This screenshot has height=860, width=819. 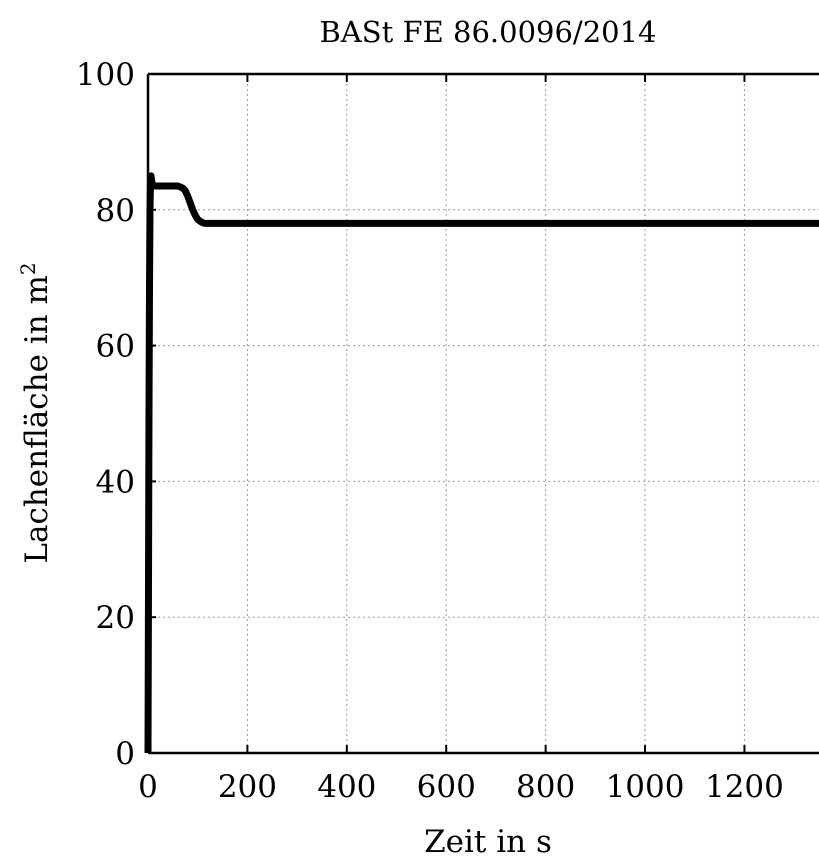 I want to click on x-axis-label: Zeit in s, so click(x=488, y=842).